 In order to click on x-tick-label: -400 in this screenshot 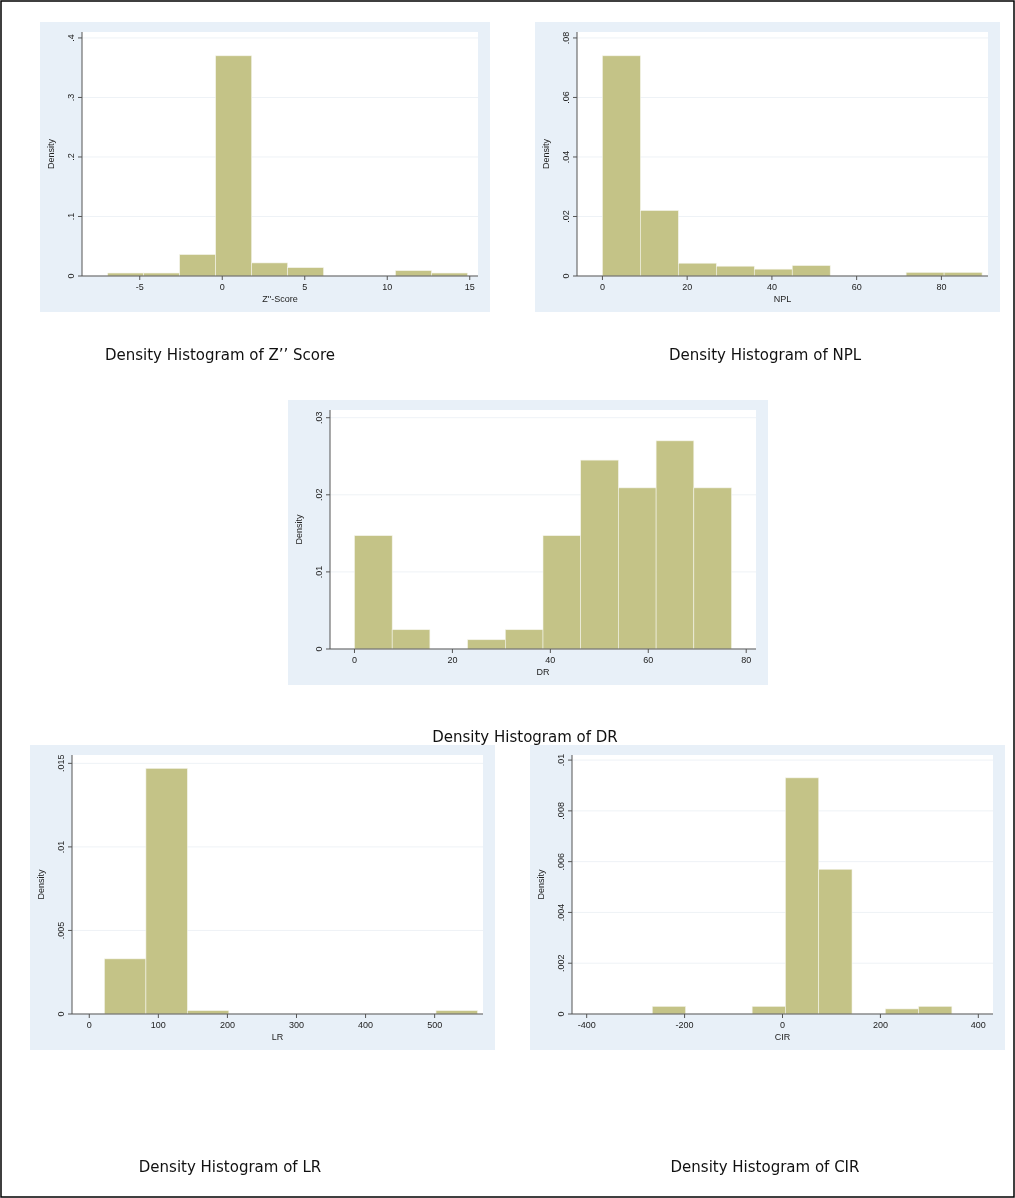, I will do `click(586, 1025)`.